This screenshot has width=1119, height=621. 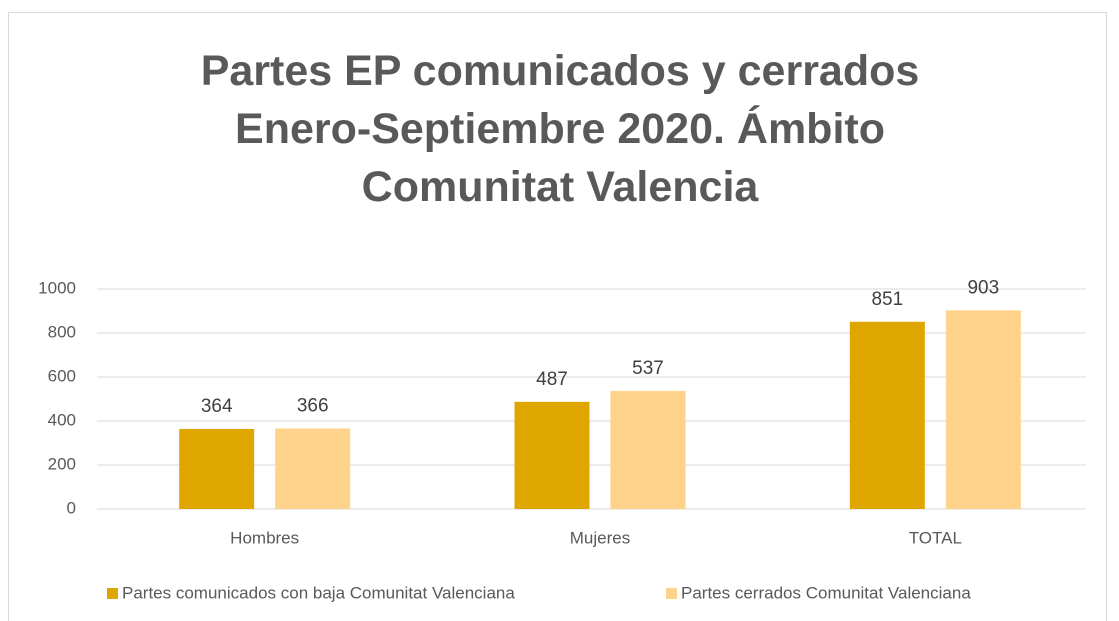 I want to click on data-label: 537, so click(x=648, y=368).